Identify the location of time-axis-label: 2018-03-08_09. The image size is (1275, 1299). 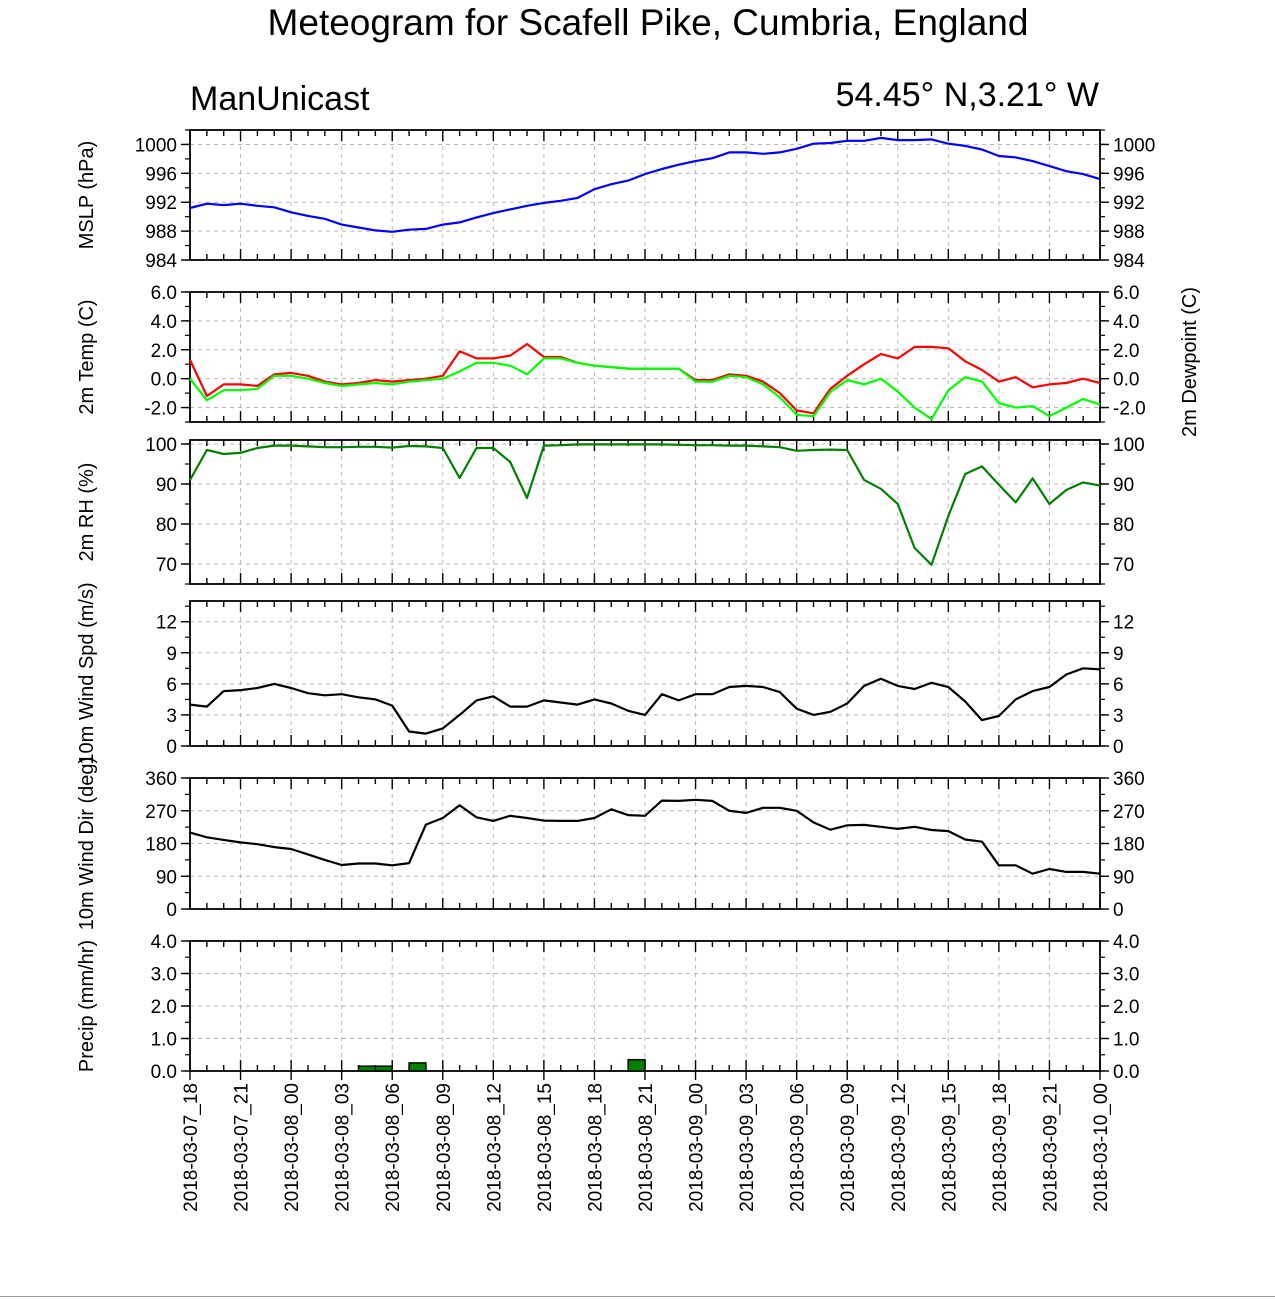
(444, 1147).